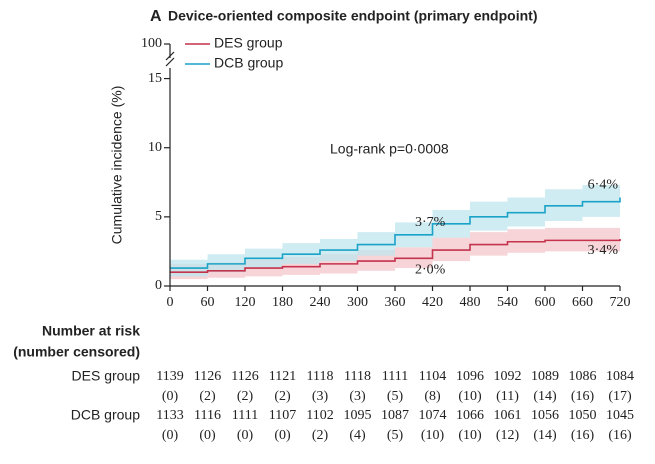  I want to click on at-risk-count: 1074, so click(433, 415).